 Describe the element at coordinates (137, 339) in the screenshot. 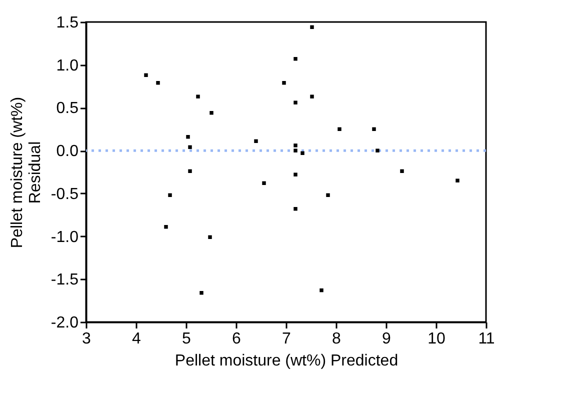

I see `x-tick-label: 4` at that location.